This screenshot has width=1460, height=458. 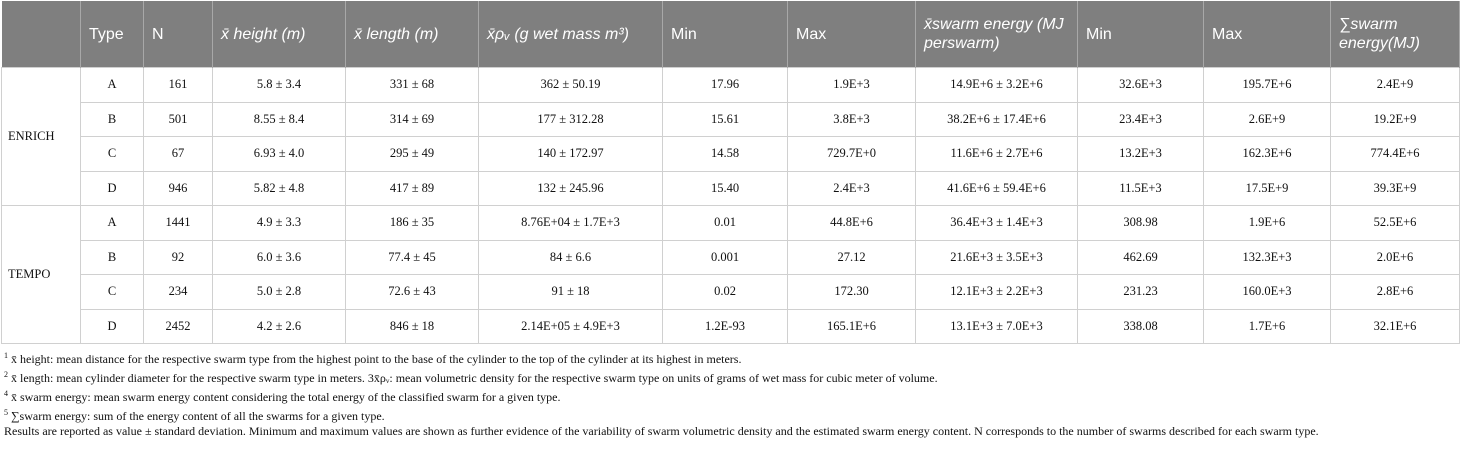 What do you see at coordinates (279, 326) in the screenshot?
I see `table-cell: 4.2 ± 2.6` at bounding box center [279, 326].